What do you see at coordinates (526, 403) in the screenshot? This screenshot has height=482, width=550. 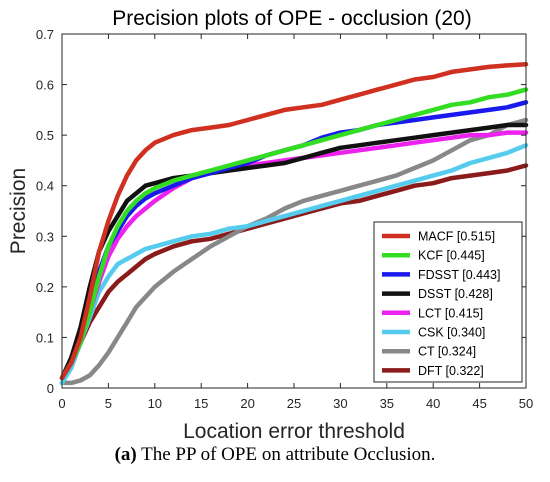 I see `x-tick-label: 50` at bounding box center [526, 403].